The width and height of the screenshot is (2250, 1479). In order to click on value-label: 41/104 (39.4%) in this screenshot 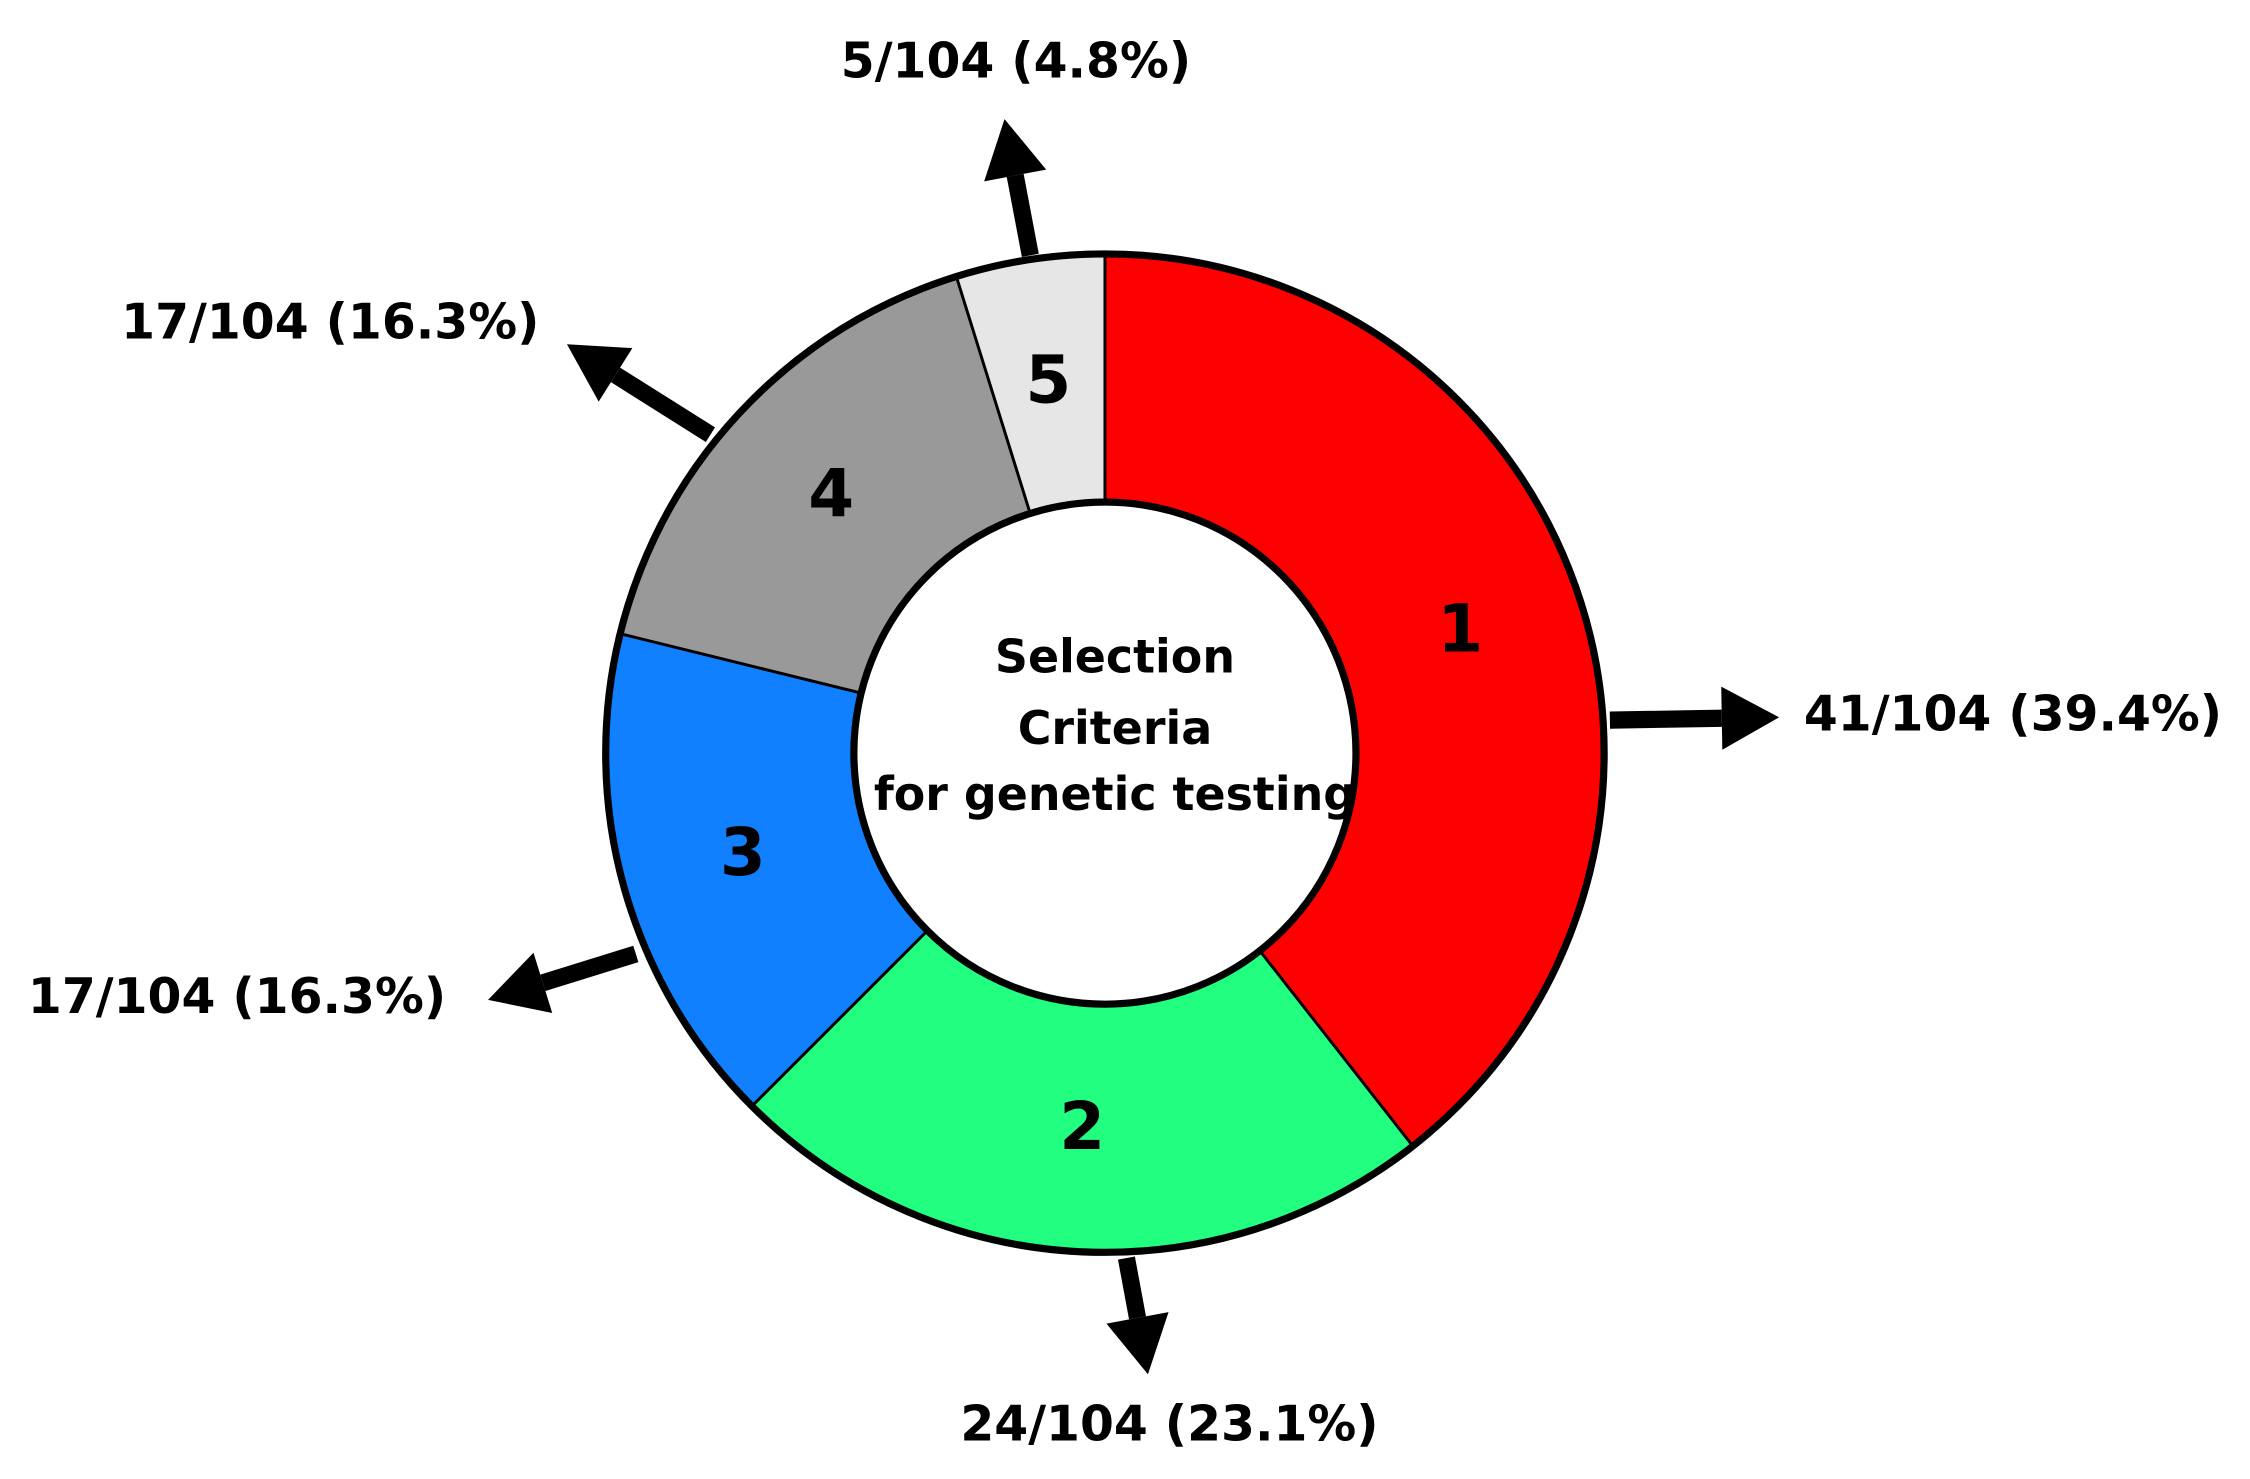, I will do `click(2013, 713)`.